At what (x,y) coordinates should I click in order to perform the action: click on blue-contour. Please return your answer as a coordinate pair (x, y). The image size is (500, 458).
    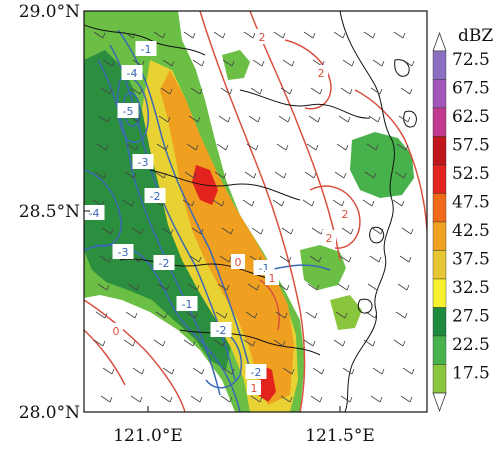
    Looking at the image, I should click on (223, 359).